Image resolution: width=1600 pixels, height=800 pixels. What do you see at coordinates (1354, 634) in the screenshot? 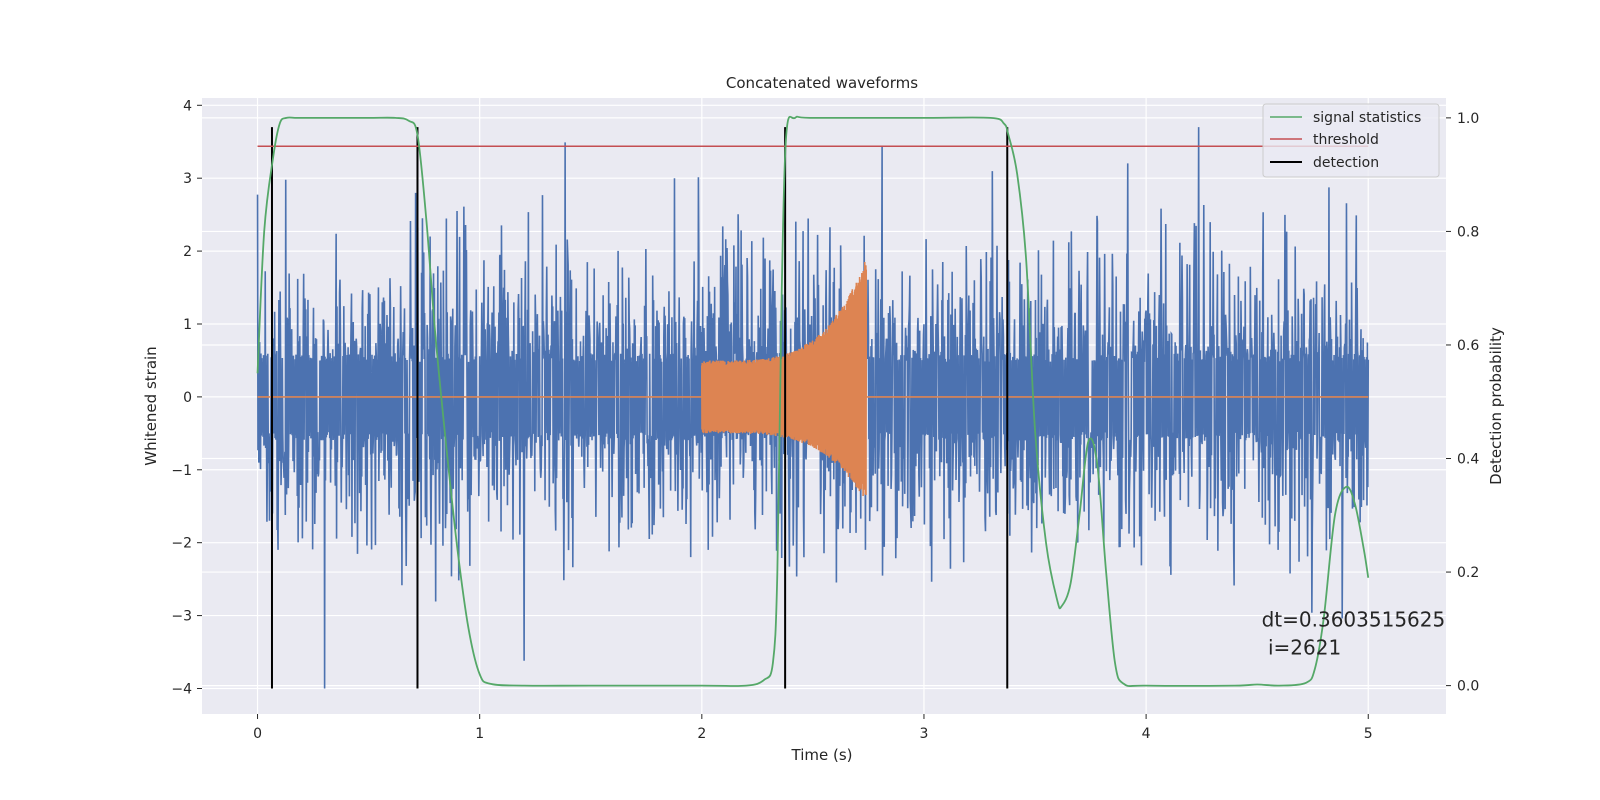
I see `annotation: dt=0.3603515625 i=2621` at bounding box center [1354, 634].